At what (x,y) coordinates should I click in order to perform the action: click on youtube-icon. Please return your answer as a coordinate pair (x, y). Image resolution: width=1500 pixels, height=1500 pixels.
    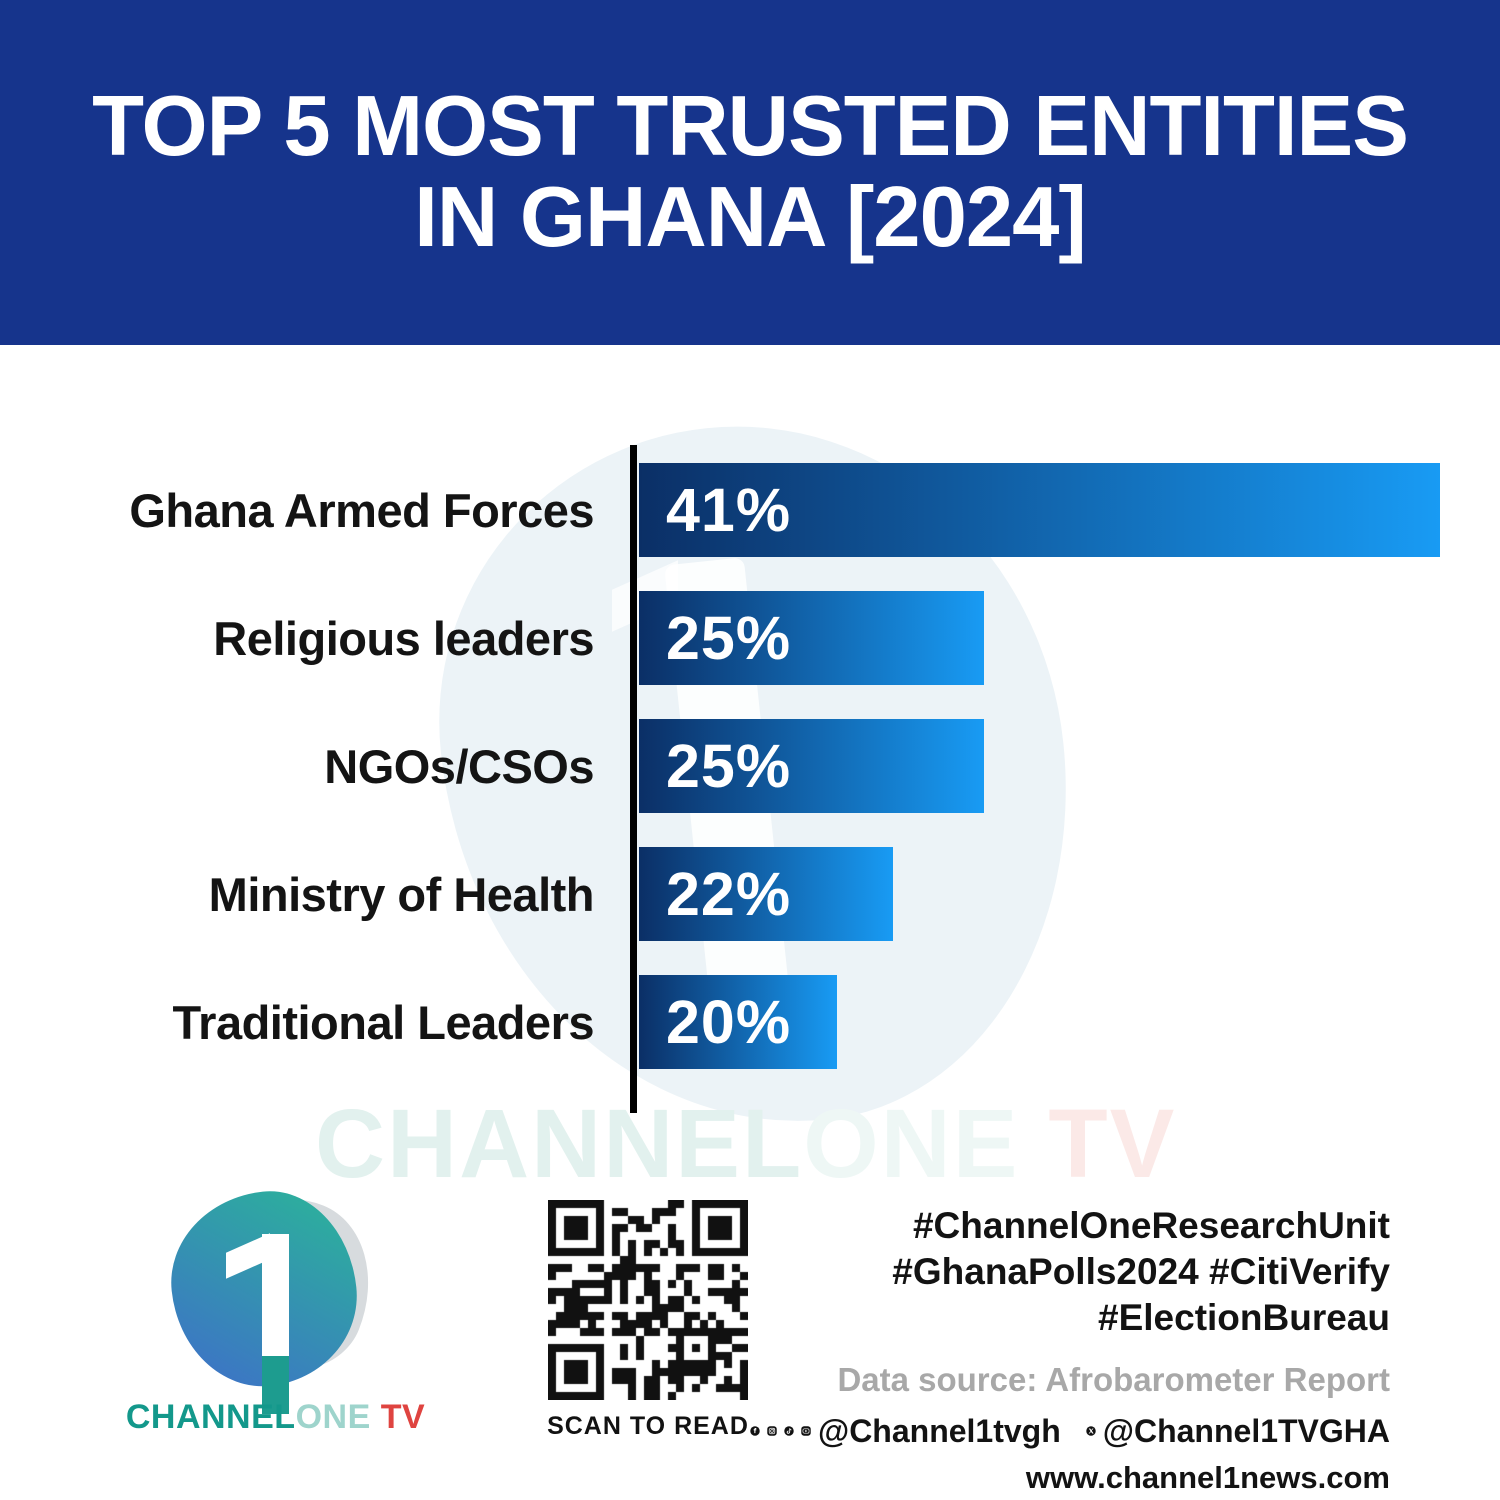
    Looking at the image, I should click on (806, 1431).